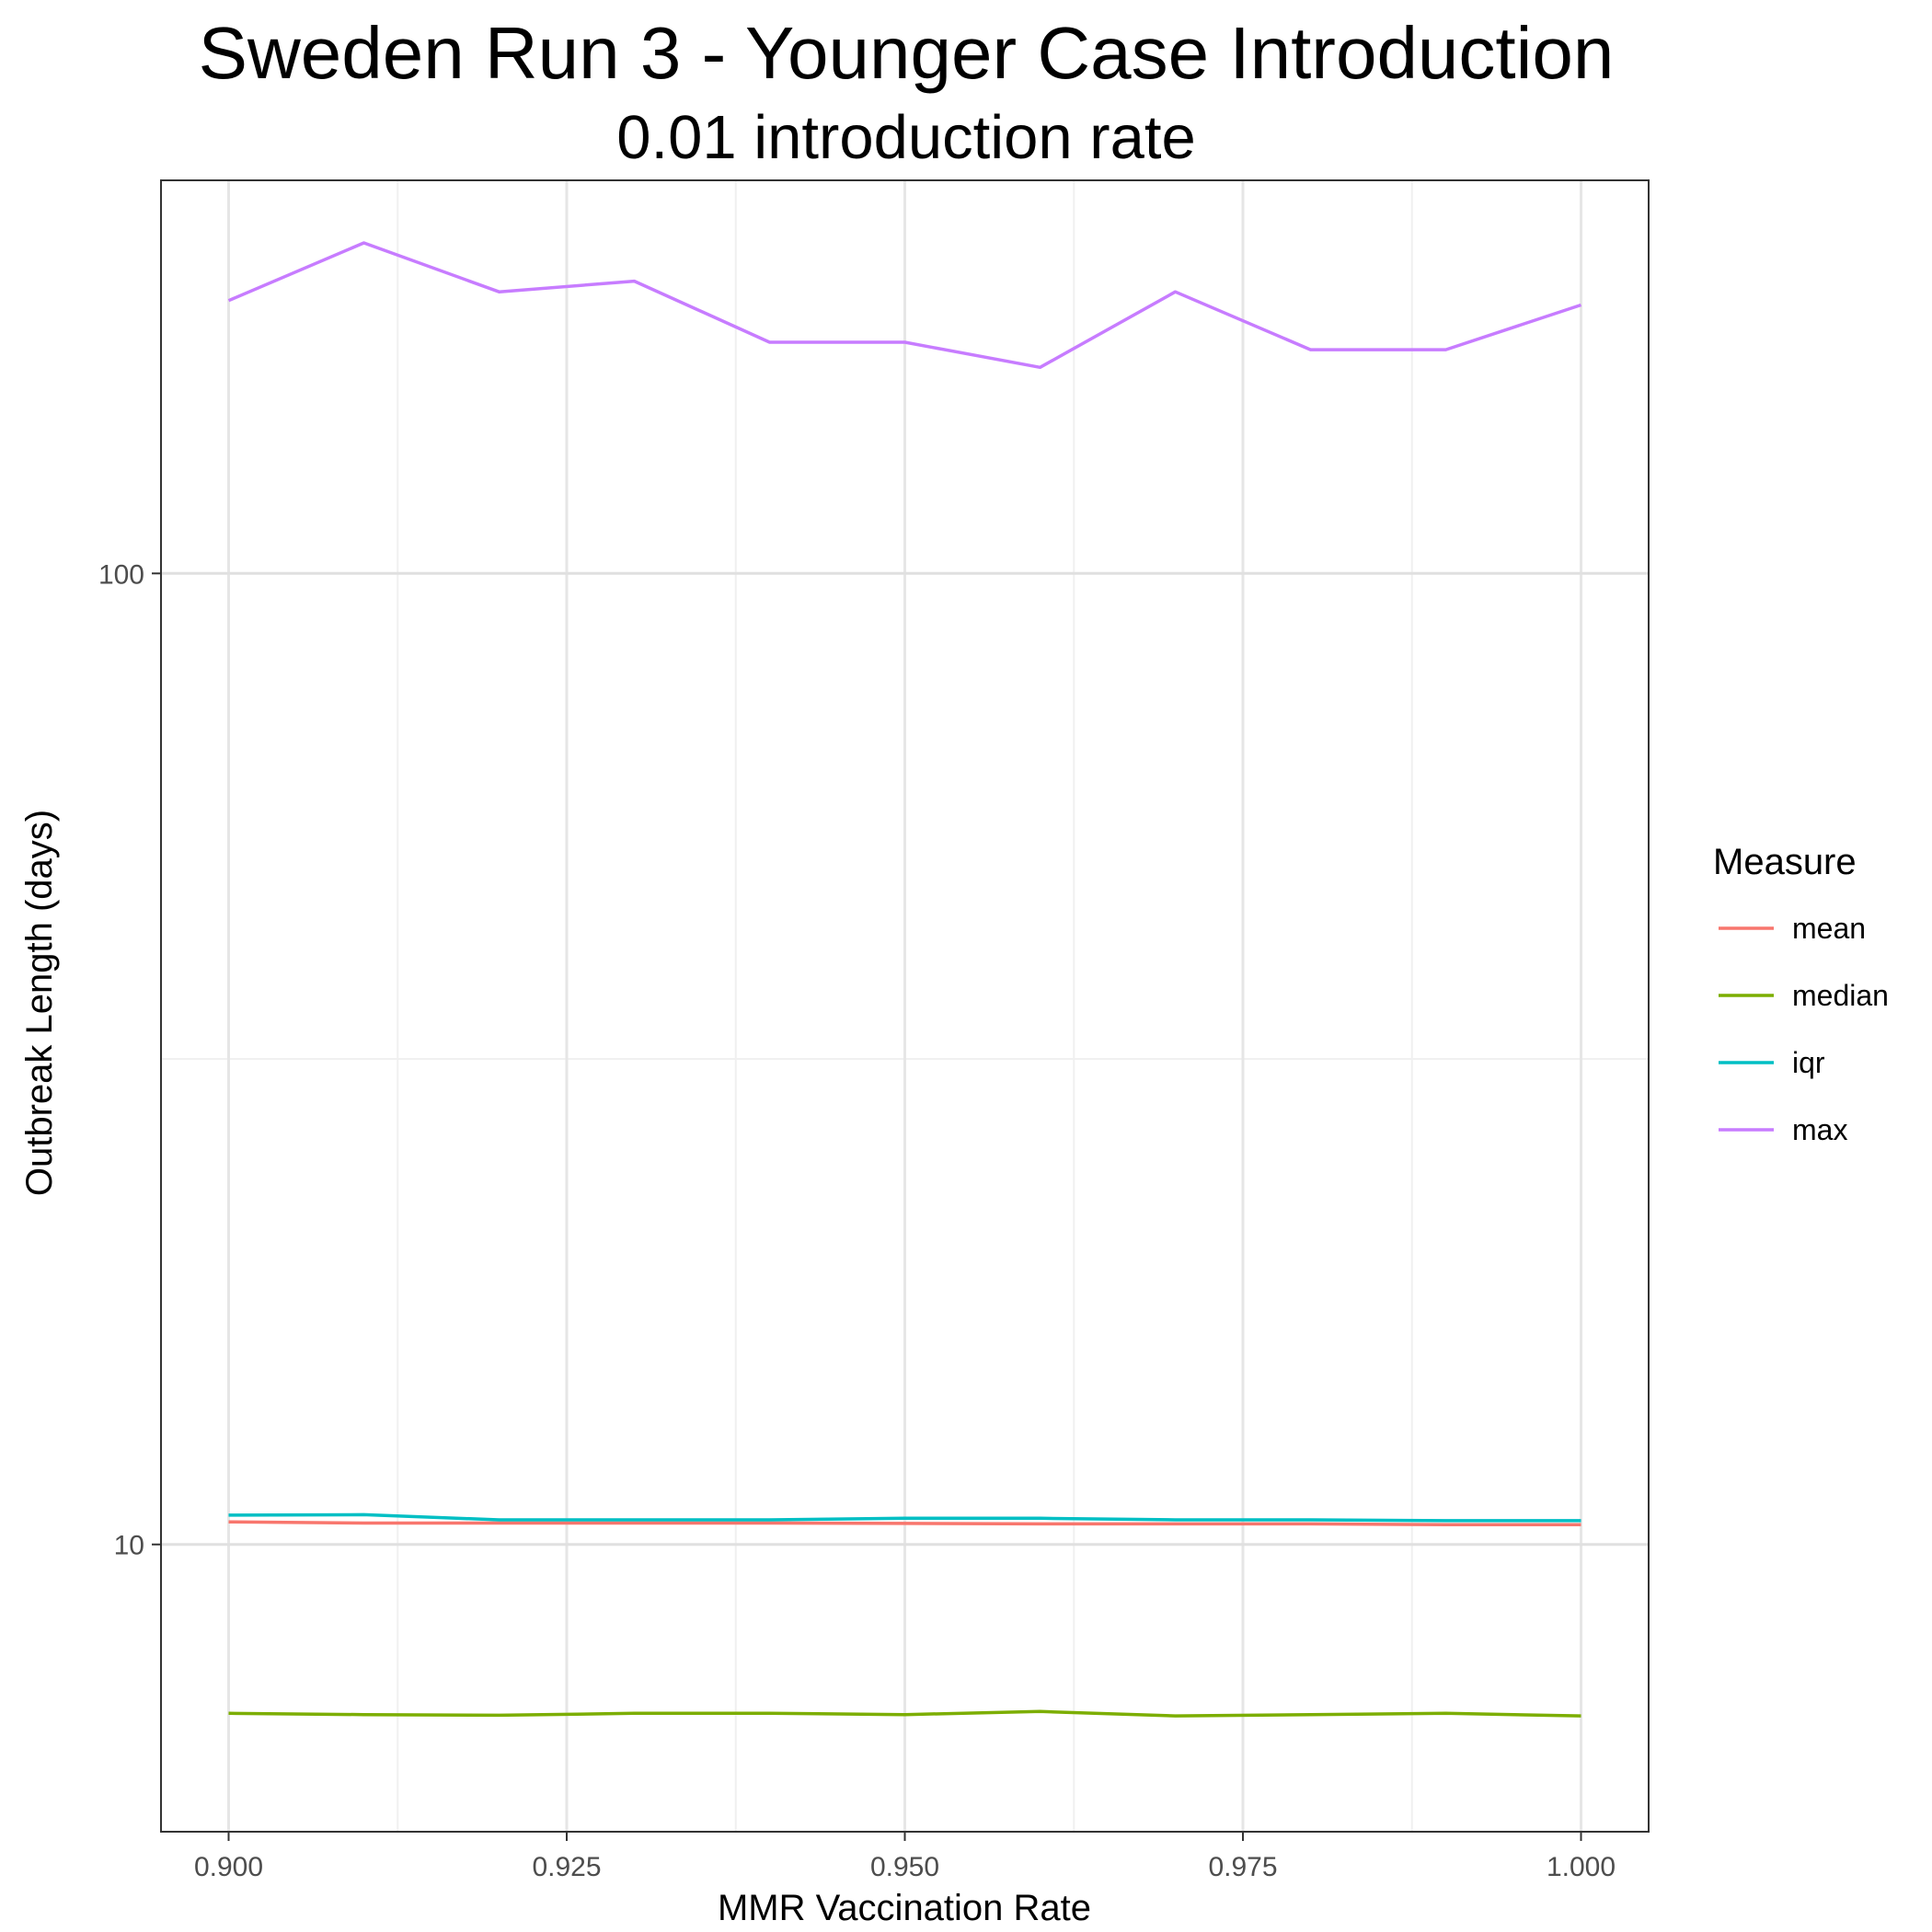  I want to click on legend-label-iqr: iqr, so click(1808, 1062).